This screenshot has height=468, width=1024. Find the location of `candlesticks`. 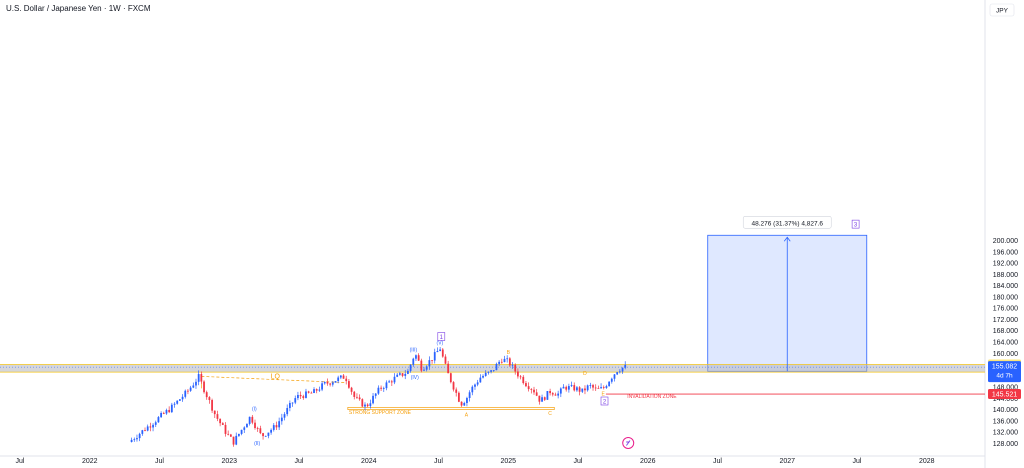

candlesticks is located at coordinates (378, 397).